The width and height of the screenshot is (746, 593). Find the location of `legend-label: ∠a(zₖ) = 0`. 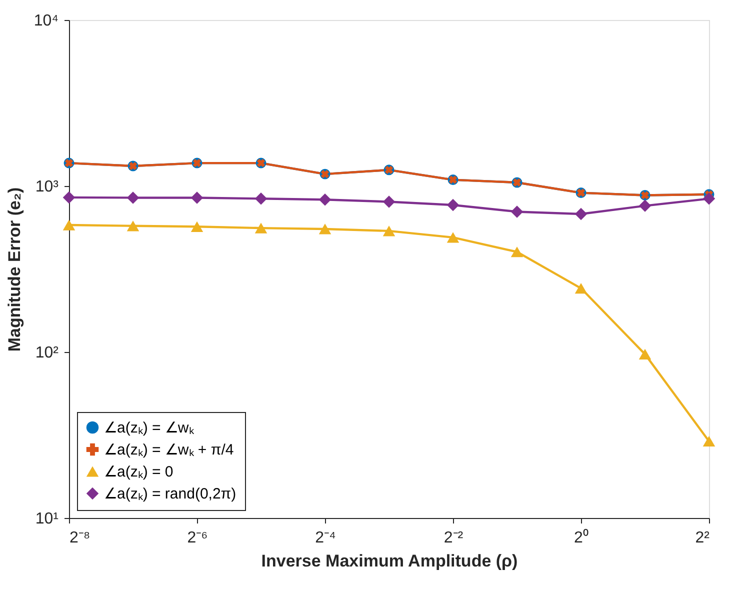

legend-label: ∠a(zₖ) = 0 is located at coordinates (139, 472).